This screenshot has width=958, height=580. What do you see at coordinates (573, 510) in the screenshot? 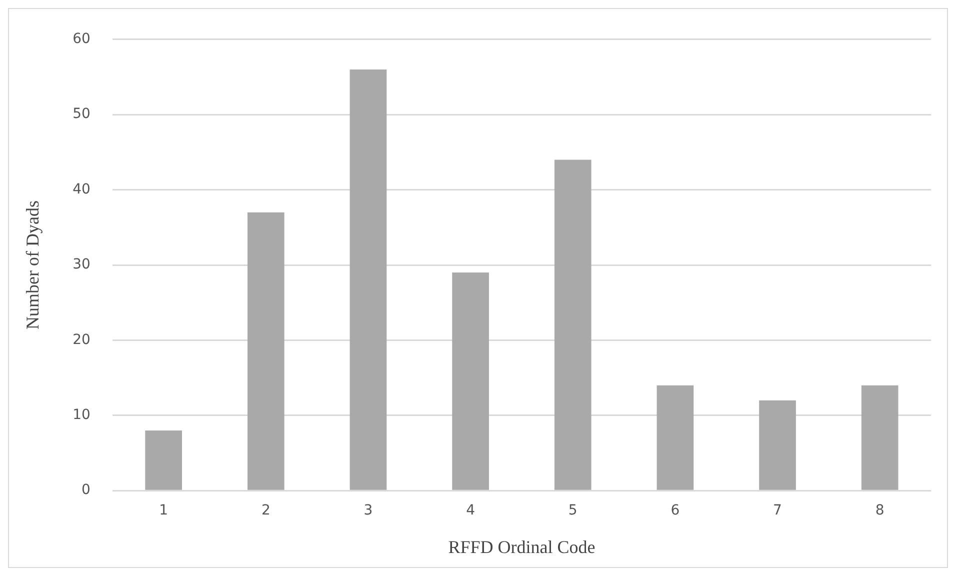
I see `x-tick-label: 5` at bounding box center [573, 510].